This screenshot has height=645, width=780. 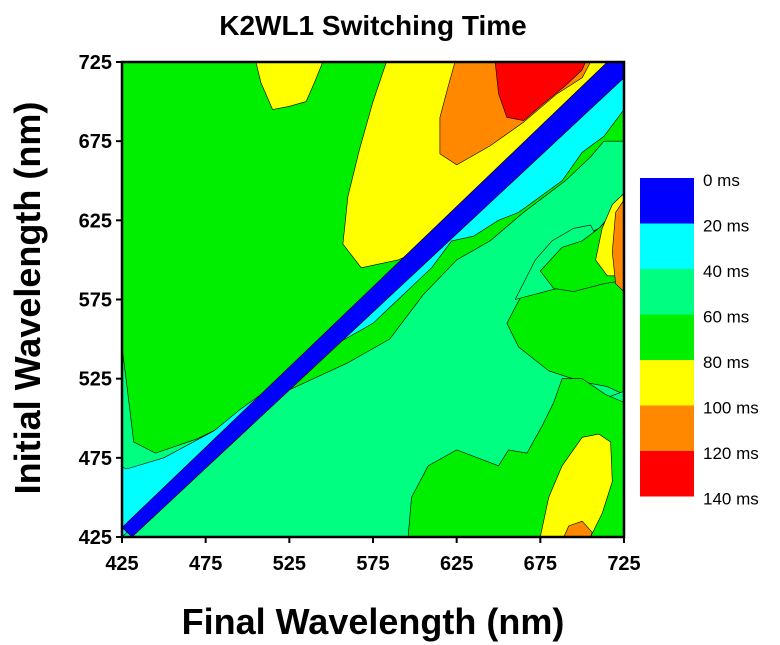 I want to click on y-tick-label: 675, so click(x=95, y=142).